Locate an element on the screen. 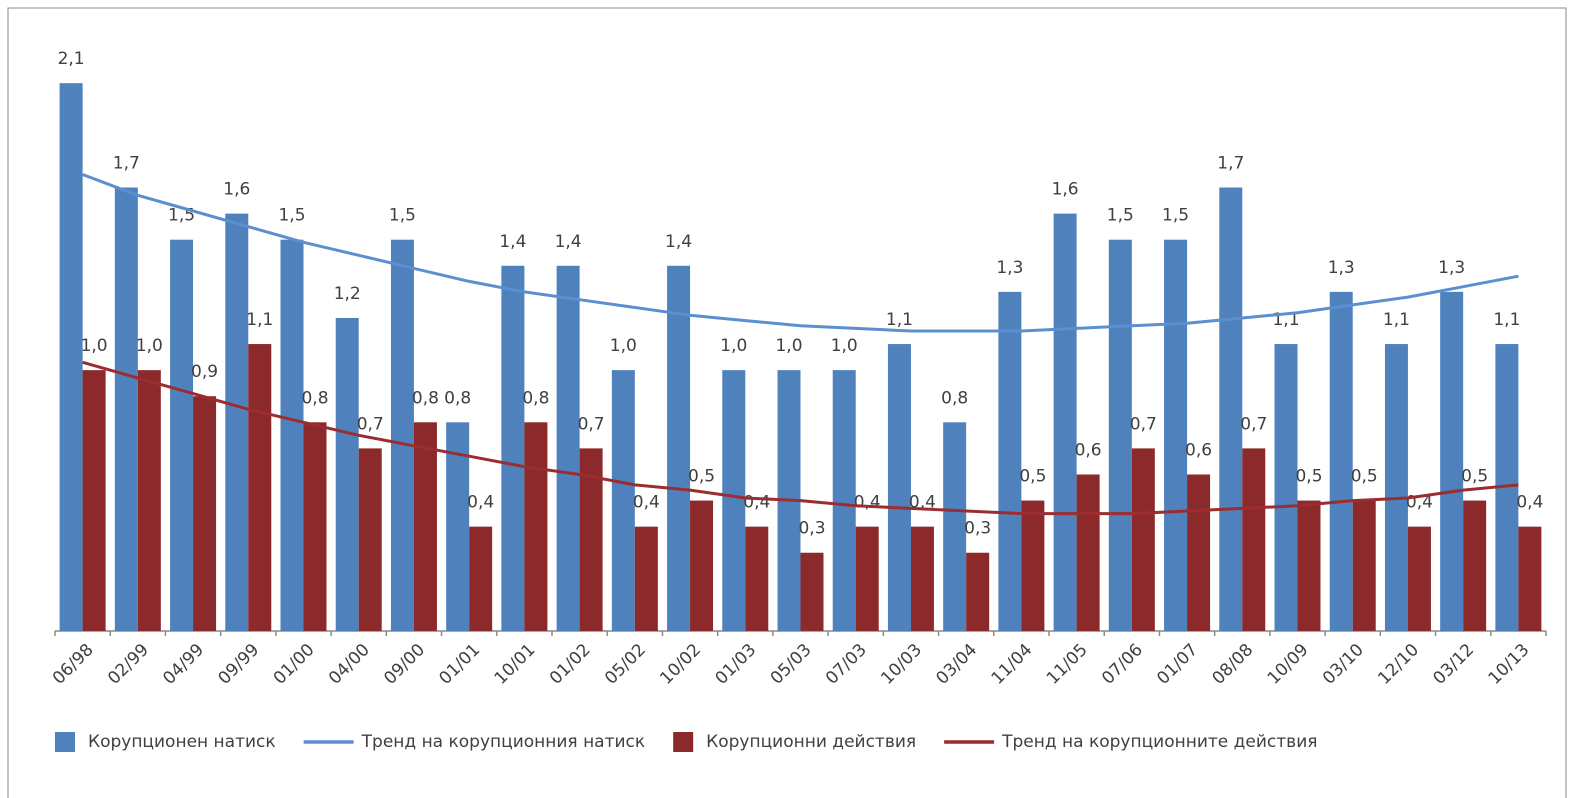  data-label: 2,1 is located at coordinates (71, 59).